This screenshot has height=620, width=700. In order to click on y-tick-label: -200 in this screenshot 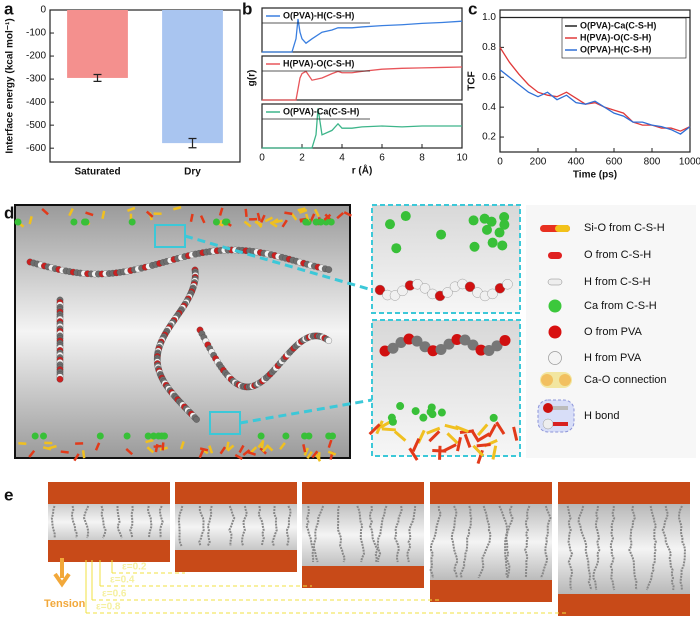, I will do `click(36, 56)`.